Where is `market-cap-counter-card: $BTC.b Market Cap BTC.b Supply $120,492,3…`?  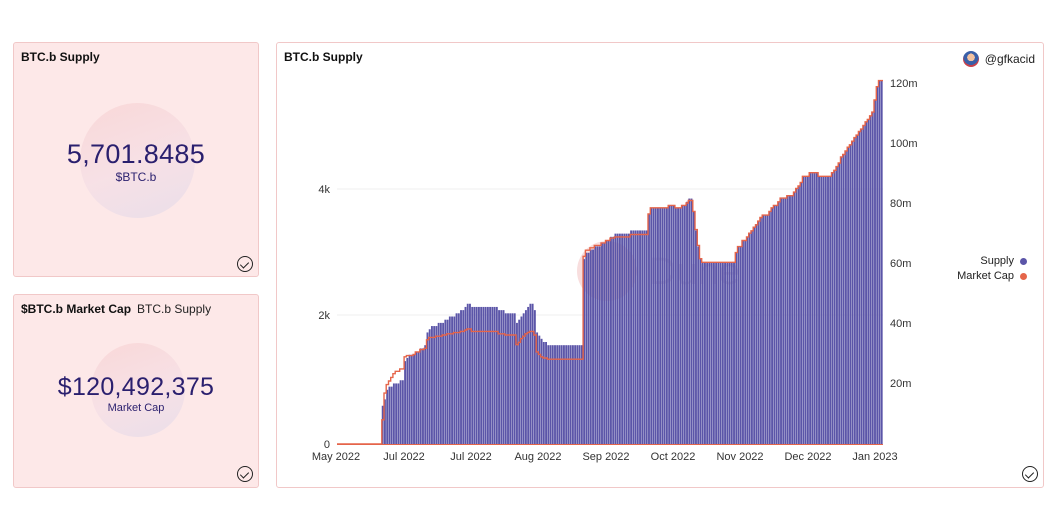 market-cap-counter-card: $BTC.b Market Cap BTC.b Supply $120,492,3… is located at coordinates (136, 391).